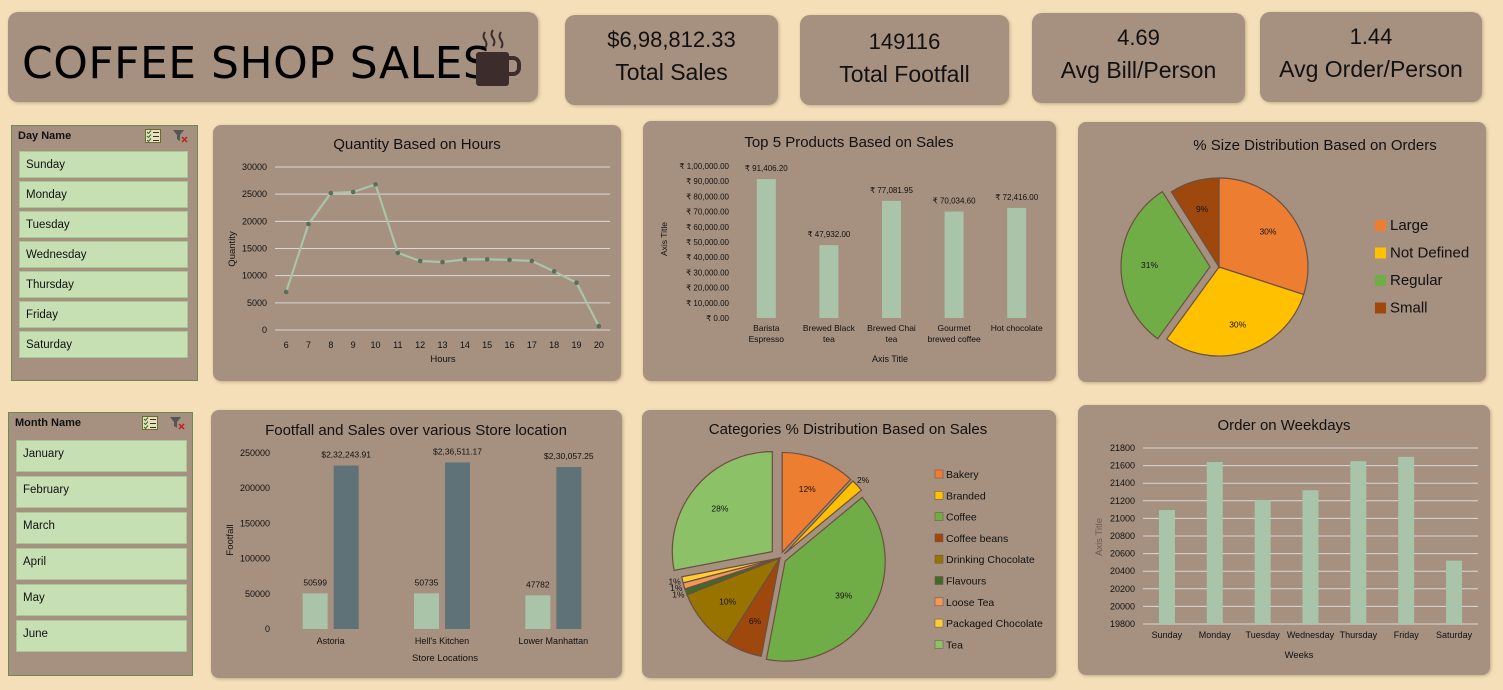 The width and height of the screenshot is (1503, 690). What do you see at coordinates (970, 603) in the screenshot?
I see `legend-label: Loose Tea` at bounding box center [970, 603].